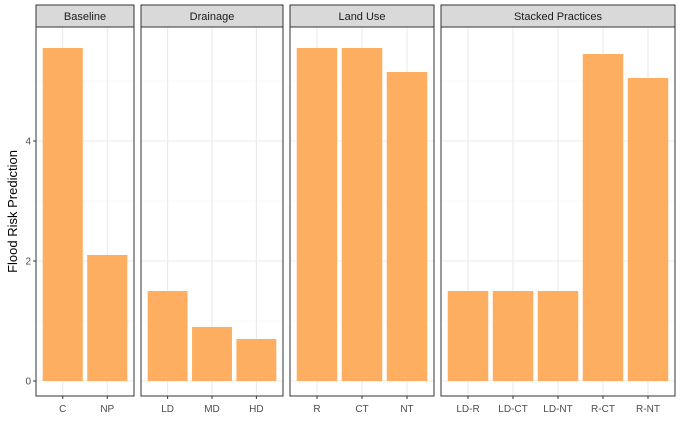 Image resolution: width=681 pixels, height=421 pixels. I want to click on x-tick-label: MD, so click(212, 409).